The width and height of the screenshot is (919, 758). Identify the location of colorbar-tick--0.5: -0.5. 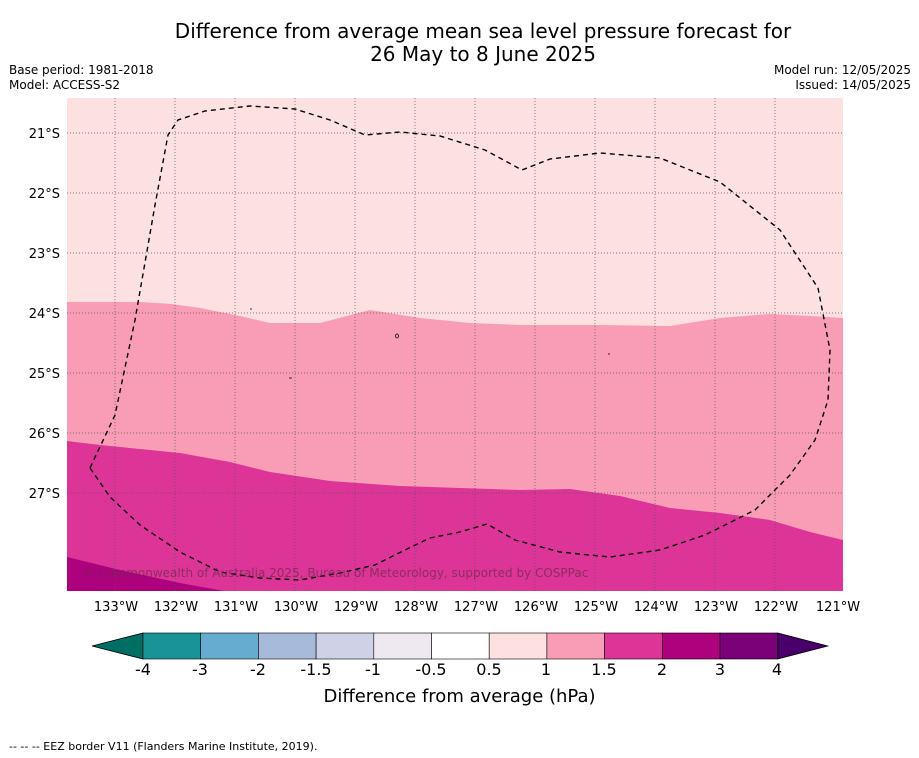
(431, 669).